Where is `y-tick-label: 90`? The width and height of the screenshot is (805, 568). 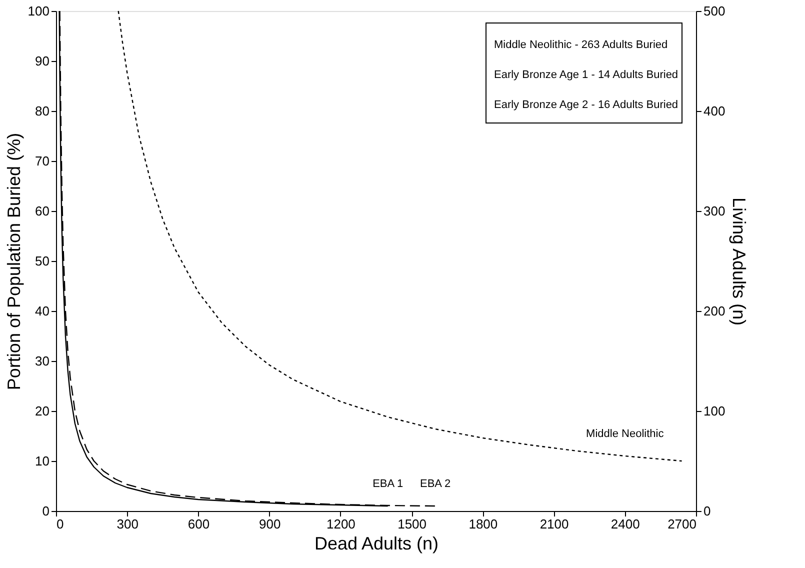 y-tick-label: 90 is located at coordinates (42, 61).